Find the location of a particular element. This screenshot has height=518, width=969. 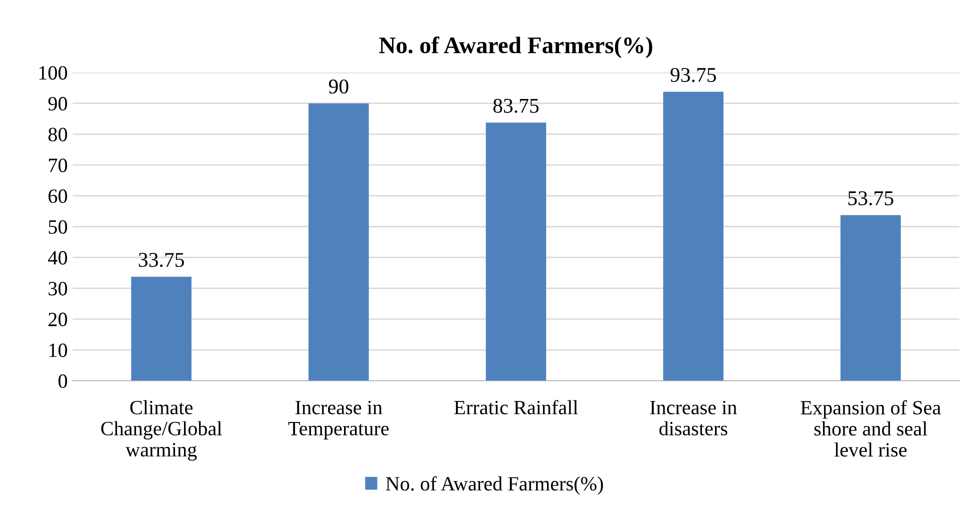

y-tick-label: 70 is located at coordinates (58, 165).